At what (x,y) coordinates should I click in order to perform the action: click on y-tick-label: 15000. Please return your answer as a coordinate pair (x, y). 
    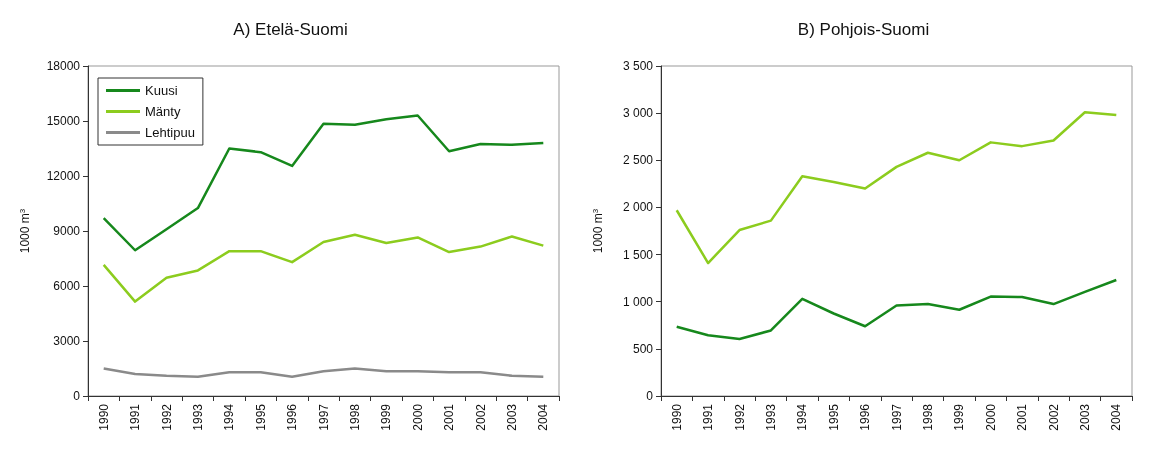
    Looking at the image, I should click on (63, 121).